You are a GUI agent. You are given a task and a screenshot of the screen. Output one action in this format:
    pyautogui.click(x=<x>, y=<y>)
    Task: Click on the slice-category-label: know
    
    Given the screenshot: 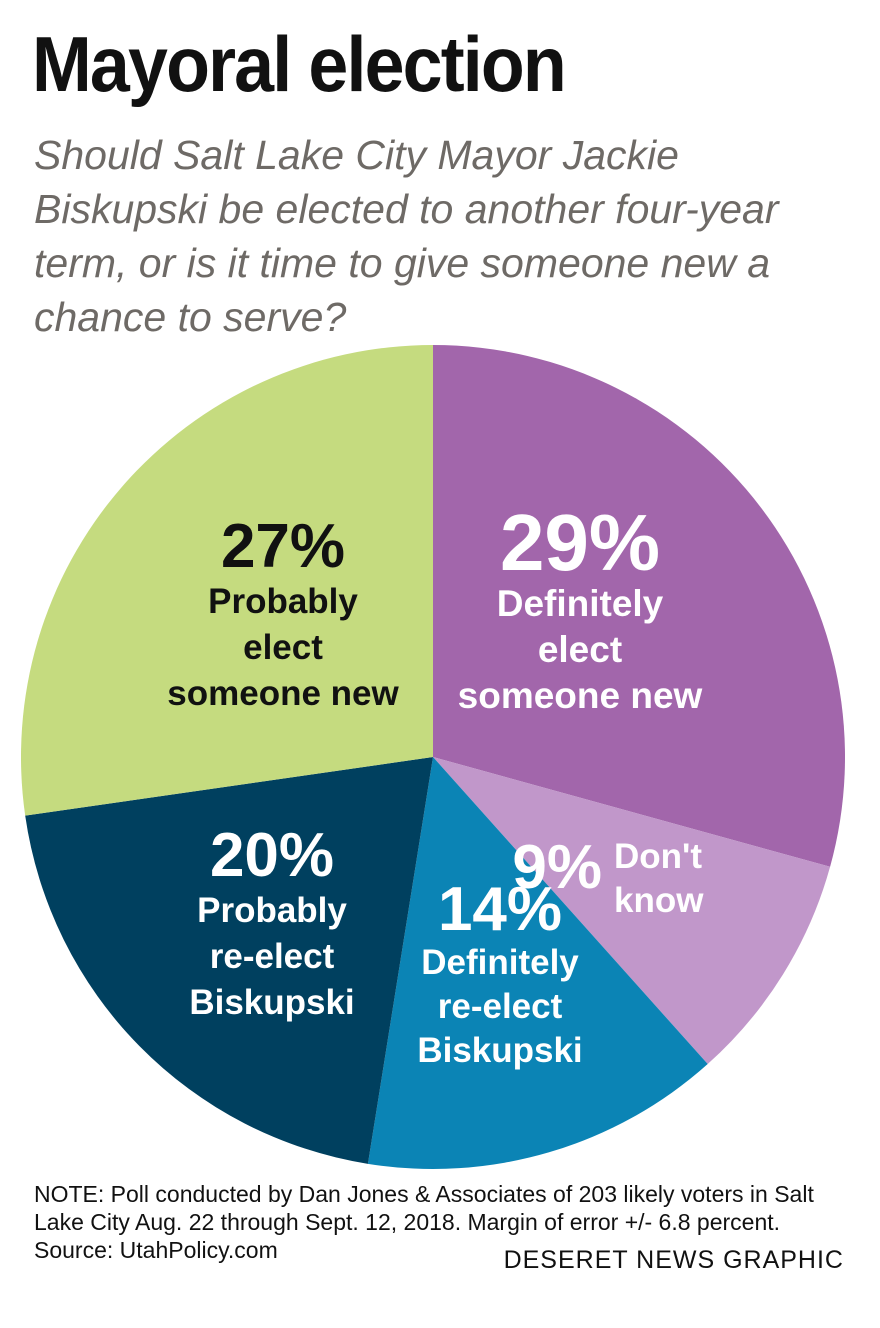 What is the action you would take?
    pyautogui.click(x=659, y=900)
    